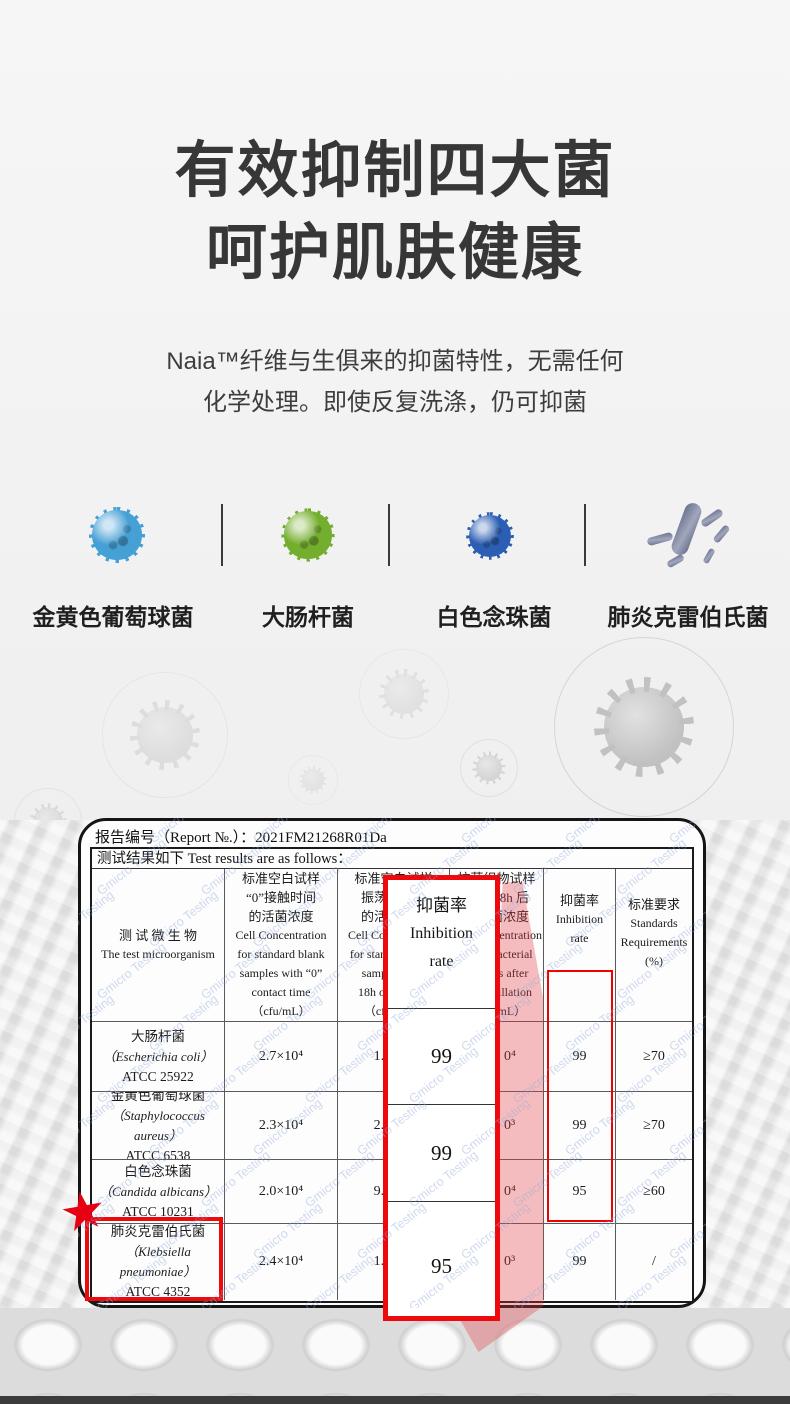  I want to click on row-staph-inhibition: 99, so click(580, 1126).